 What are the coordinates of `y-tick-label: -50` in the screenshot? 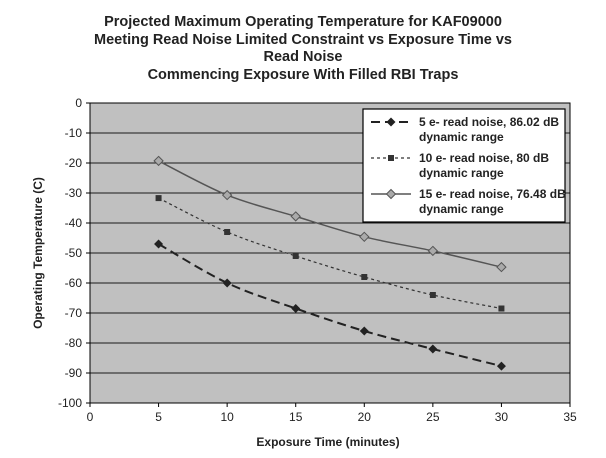 It's located at (74, 253).